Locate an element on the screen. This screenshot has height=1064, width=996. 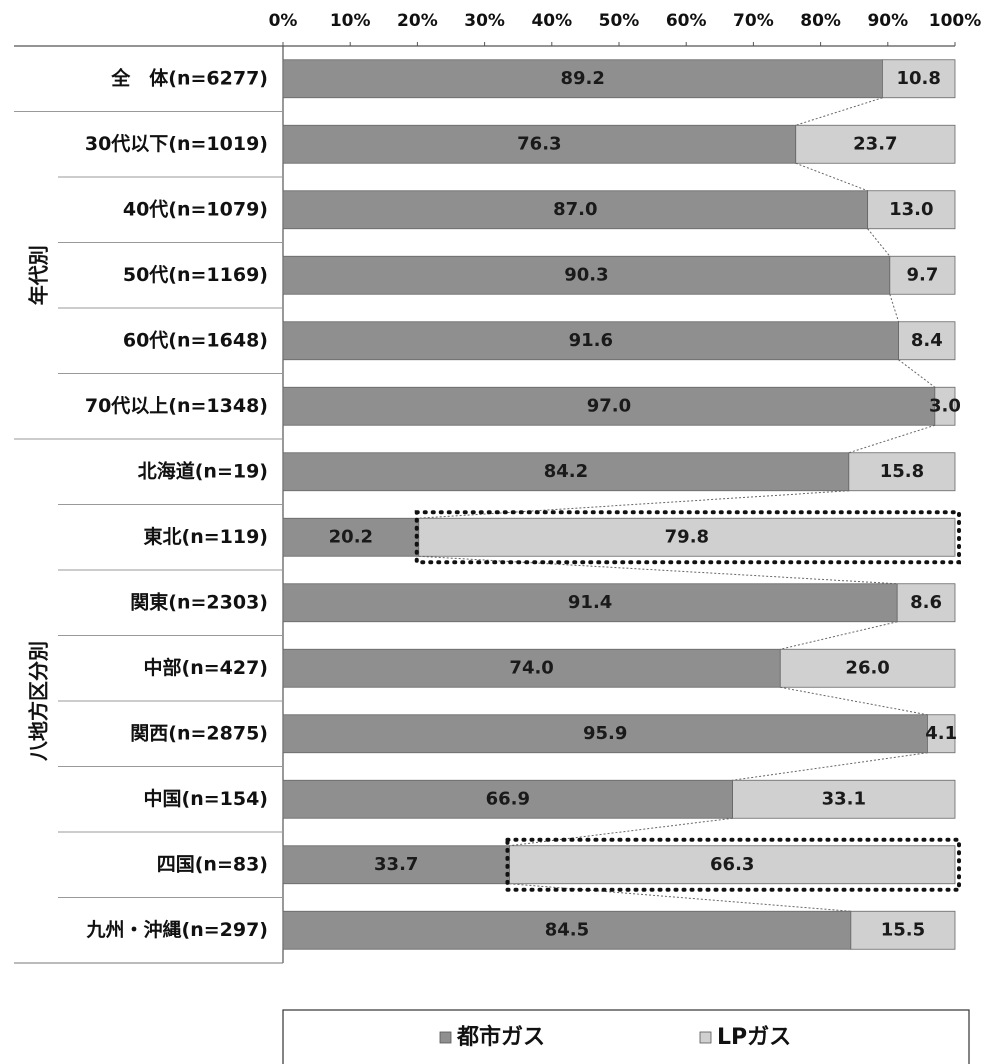
data-label: 66.3 is located at coordinates (732, 864).